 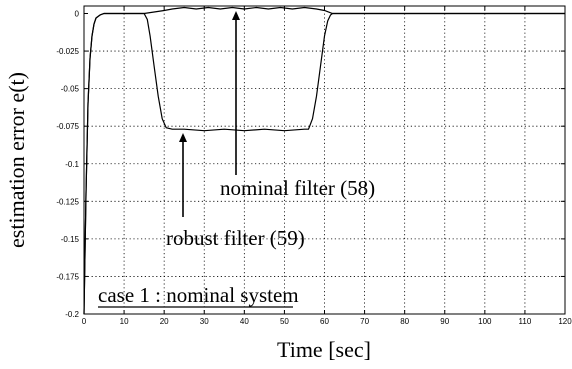 I want to click on x-tick-label: 0, so click(x=84, y=321).